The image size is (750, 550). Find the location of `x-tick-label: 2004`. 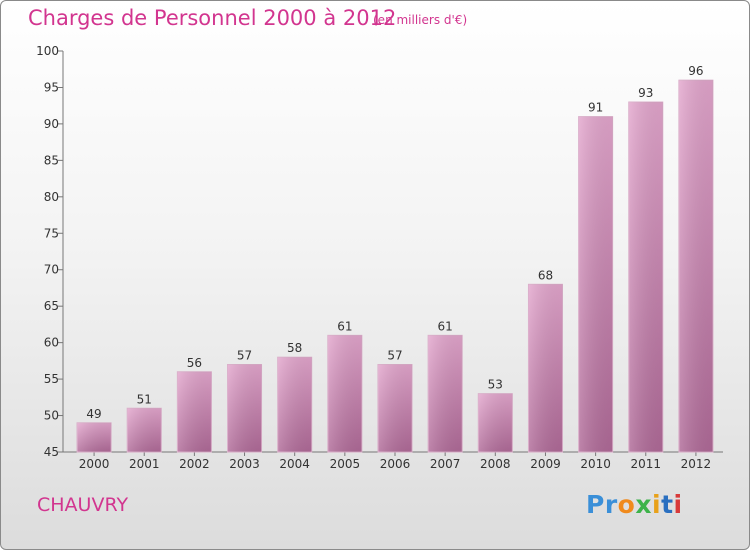

x-tick-label: 2004 is located at coordinates (294, 464).